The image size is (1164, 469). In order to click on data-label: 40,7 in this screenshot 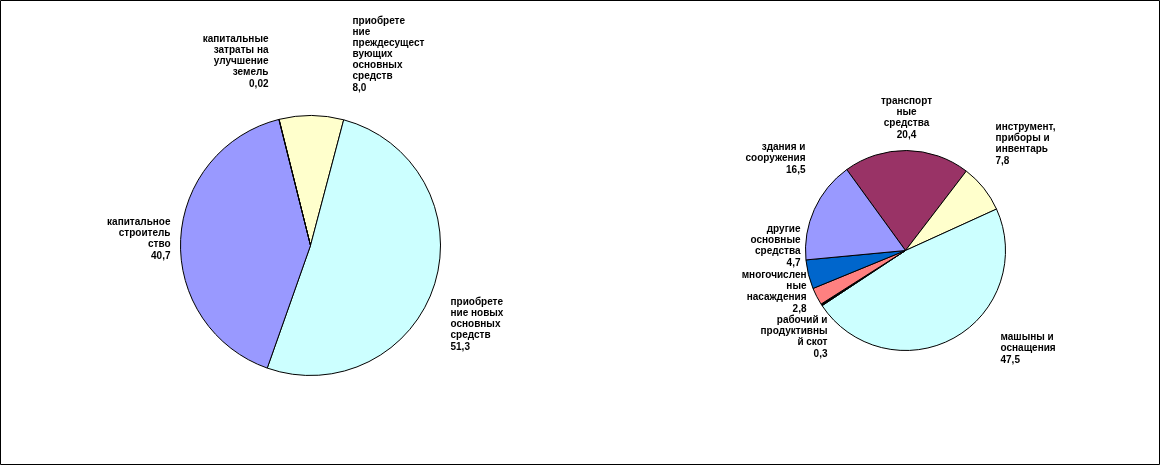, I will do `click(161, 255)`.